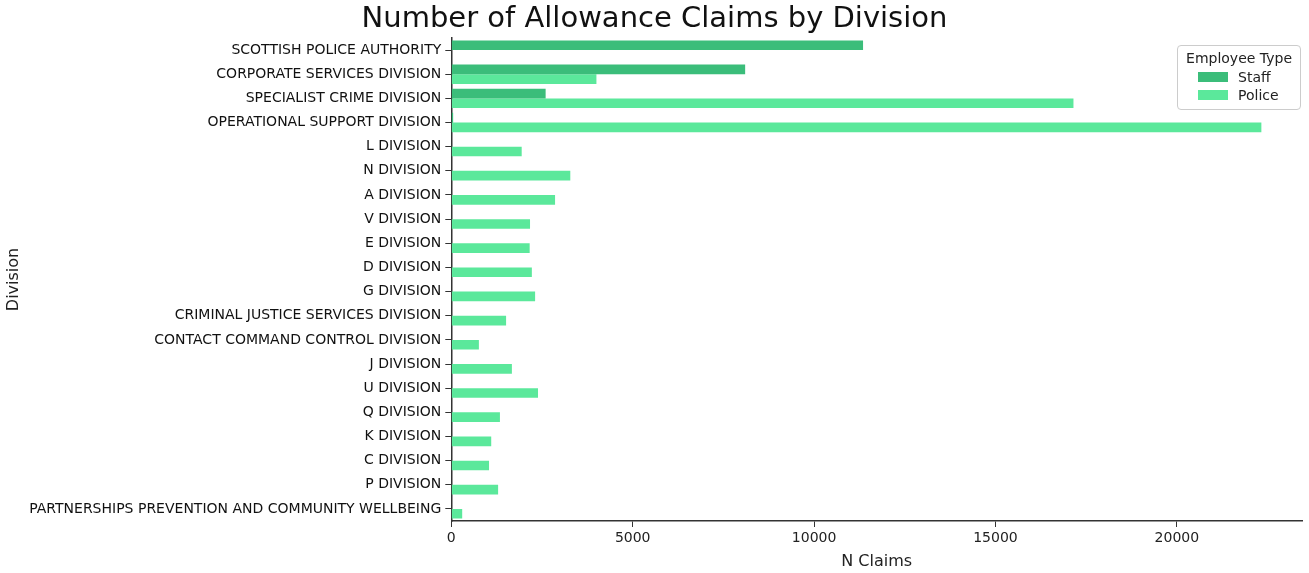  What do you see at coordinates (336, 48) in the screenshot?
I see `y-tick-label: SCOTTISH POLICE AUTHORITY` at bounding box center [336, 48].